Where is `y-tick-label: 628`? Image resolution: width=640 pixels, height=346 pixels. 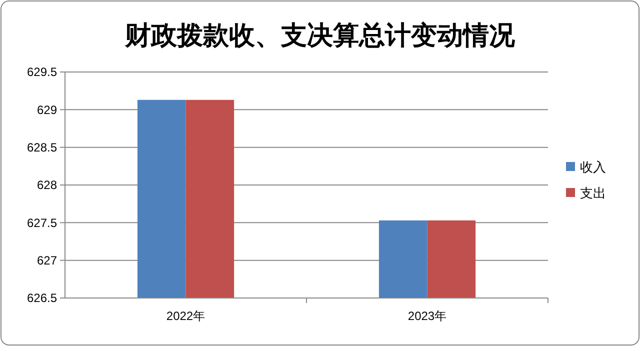
y-tick-label: 628 is located at coordinates (47, 185).